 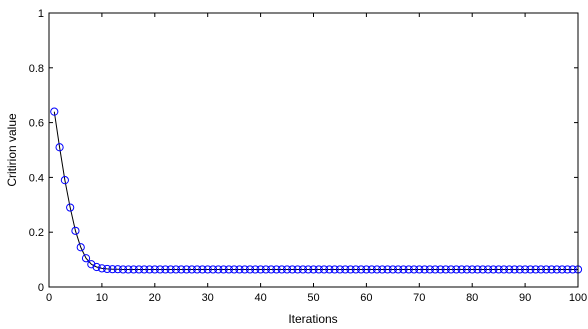 I want to click on y-tick-label: 0.6, so click(x=36, y=124).